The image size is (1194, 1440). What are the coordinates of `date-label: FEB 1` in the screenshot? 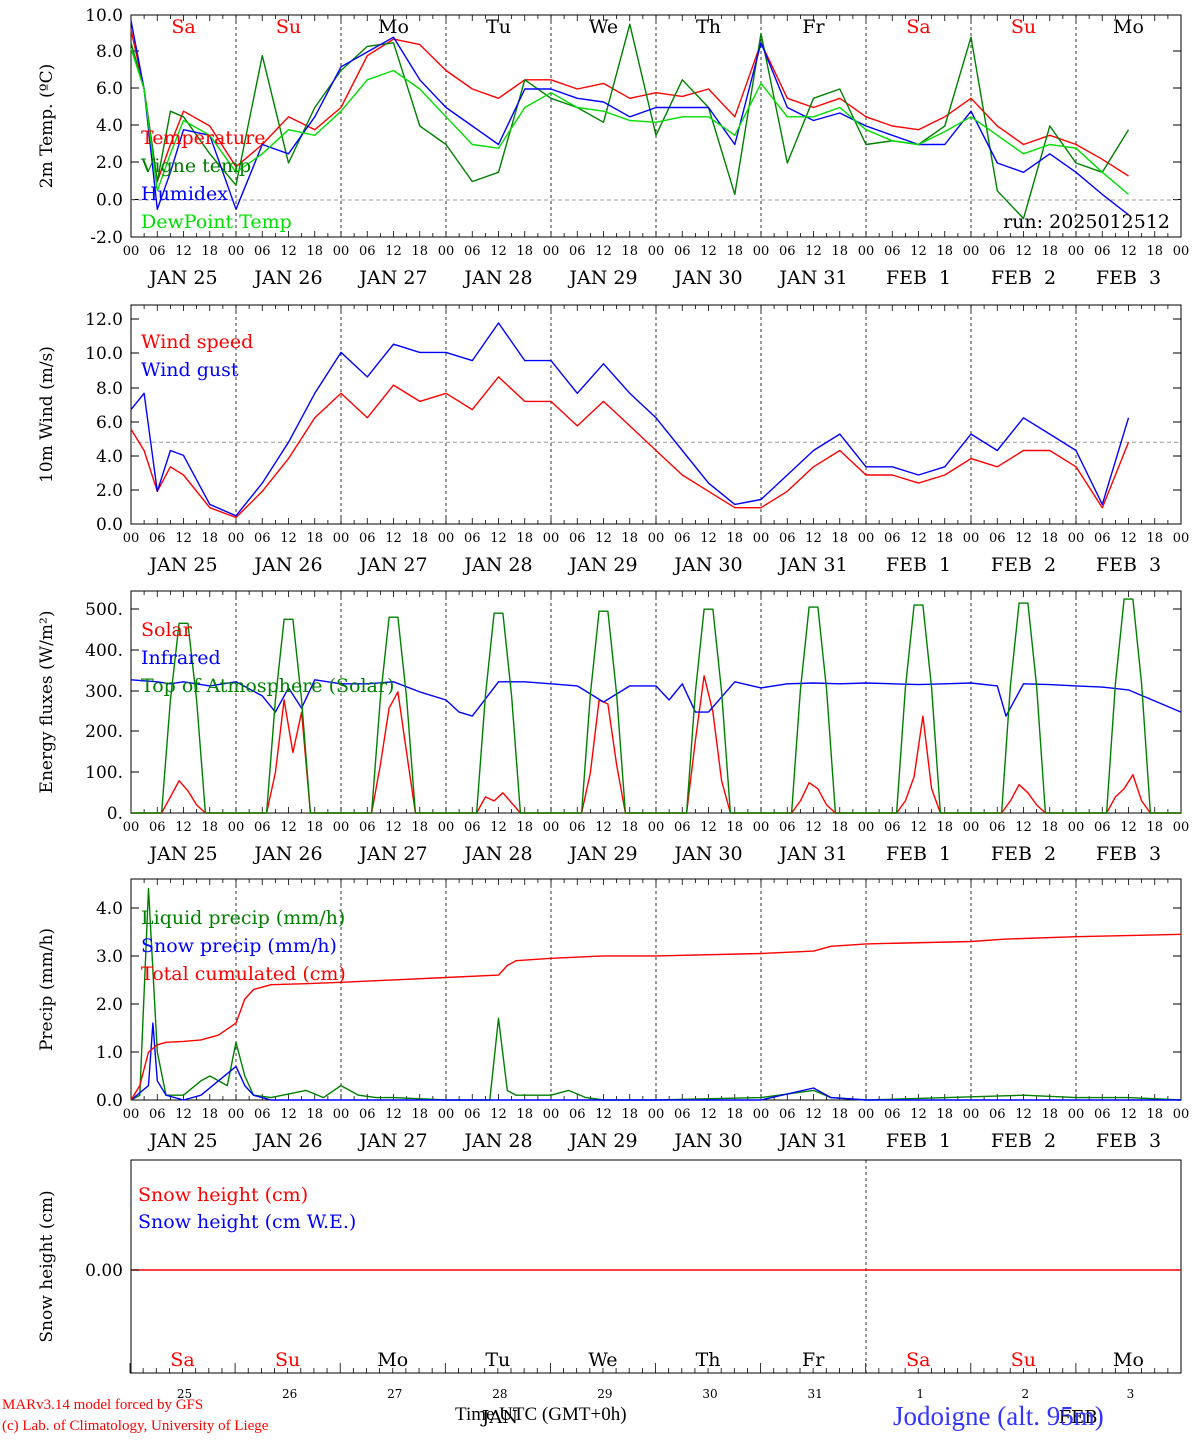 It's located at (918, 854).